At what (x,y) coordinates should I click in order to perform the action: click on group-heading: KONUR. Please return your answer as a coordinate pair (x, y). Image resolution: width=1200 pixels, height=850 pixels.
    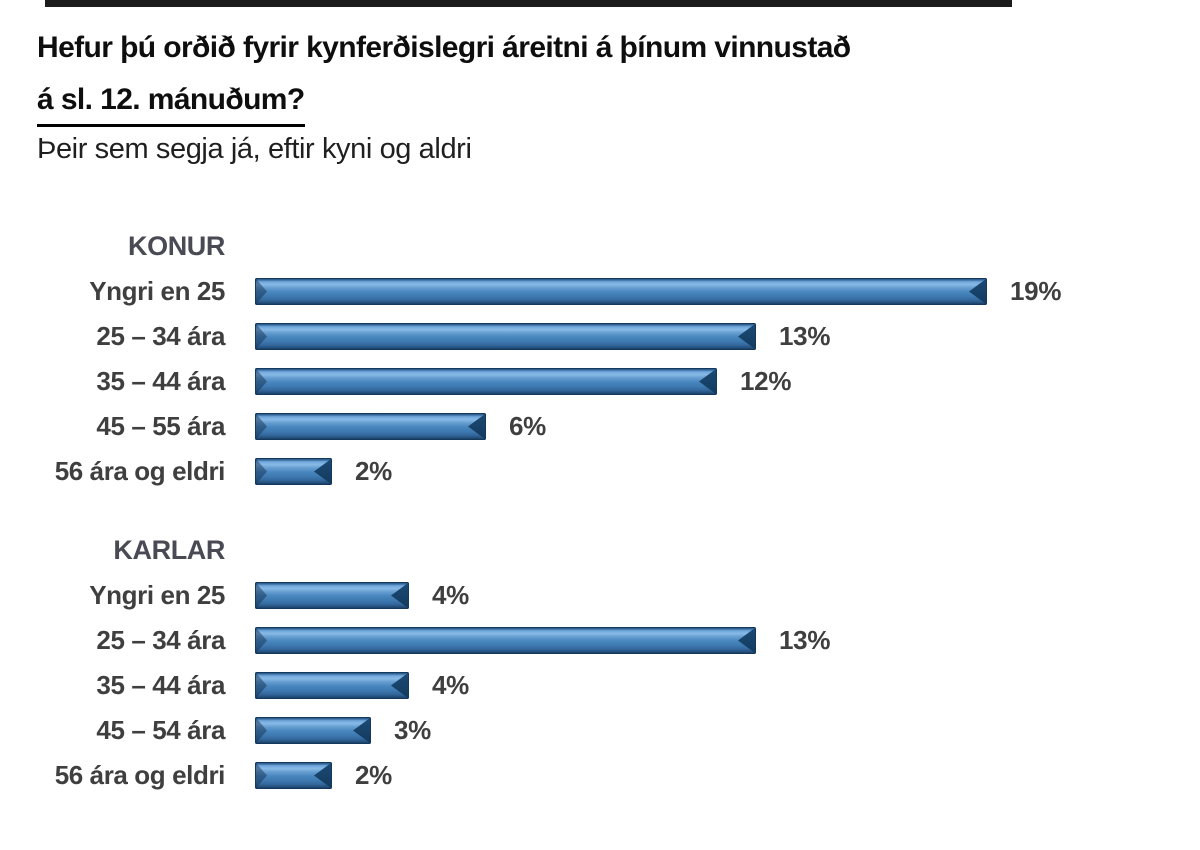
    Looking at the image, I should click on (176, 246).